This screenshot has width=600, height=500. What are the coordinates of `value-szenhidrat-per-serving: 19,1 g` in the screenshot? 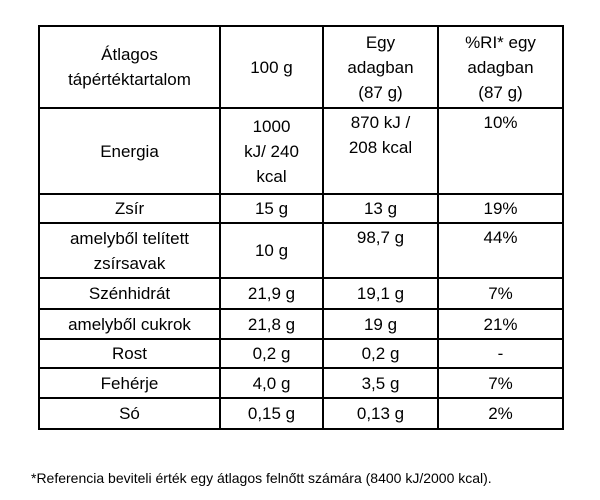 It's located at (380, 293).